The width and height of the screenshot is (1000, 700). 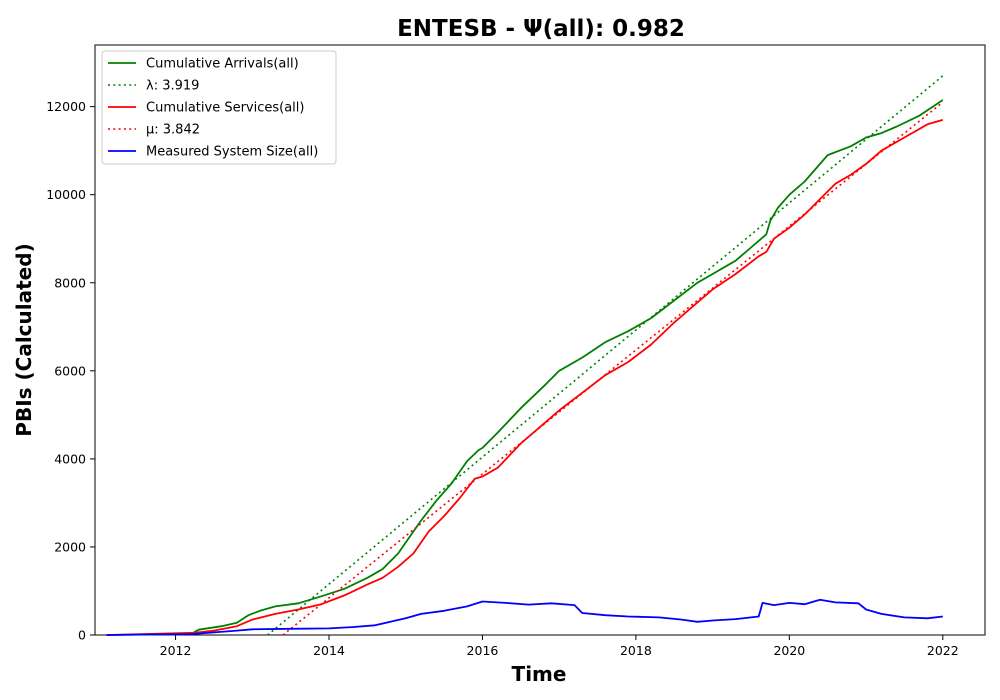 I want to click on x-tick-label: 2020, so click(x=789, y=650).